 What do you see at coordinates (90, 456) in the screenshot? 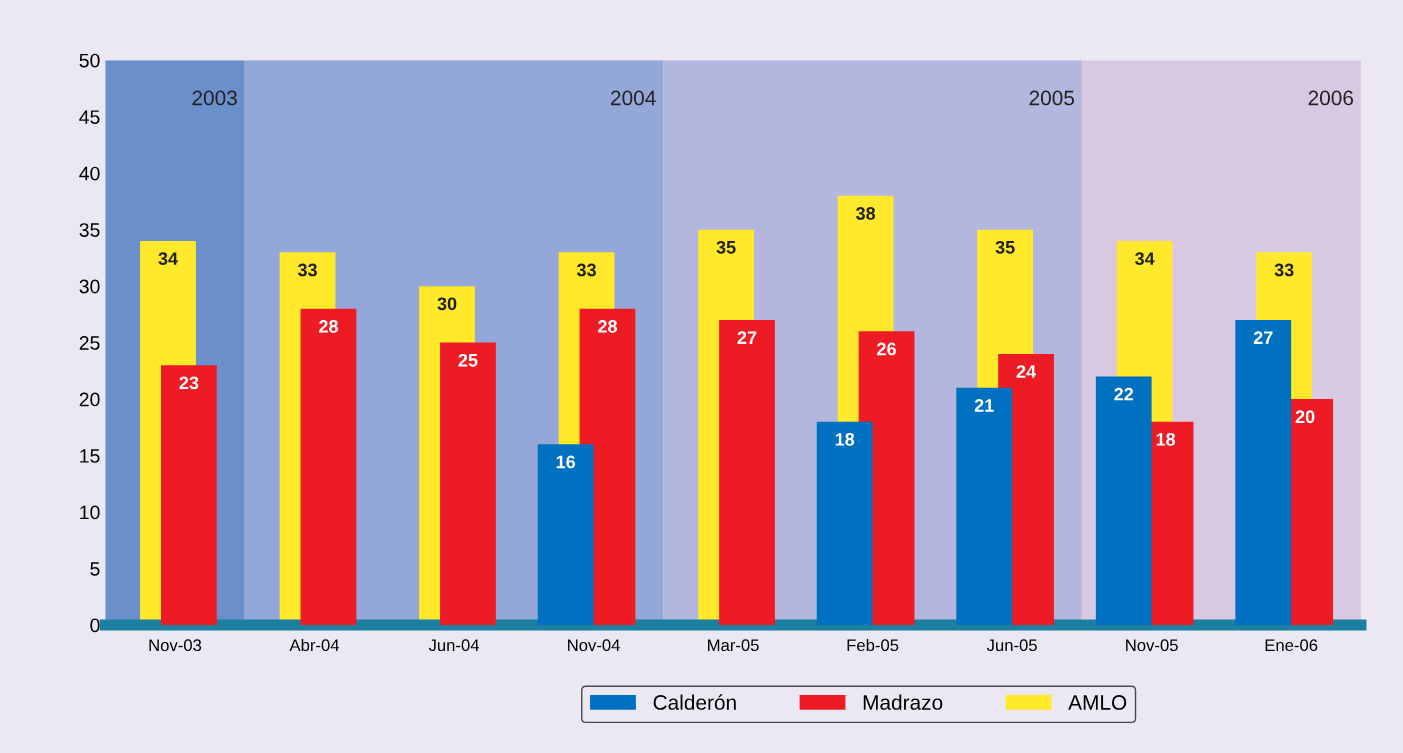
I see `y-tick-label: 15` at bounding box center [90, 456].